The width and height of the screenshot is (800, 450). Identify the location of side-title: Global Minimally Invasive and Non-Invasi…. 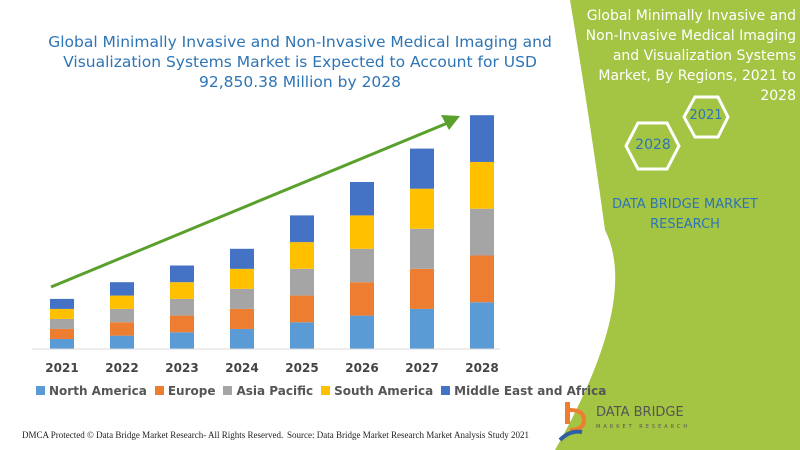
(690, 56).